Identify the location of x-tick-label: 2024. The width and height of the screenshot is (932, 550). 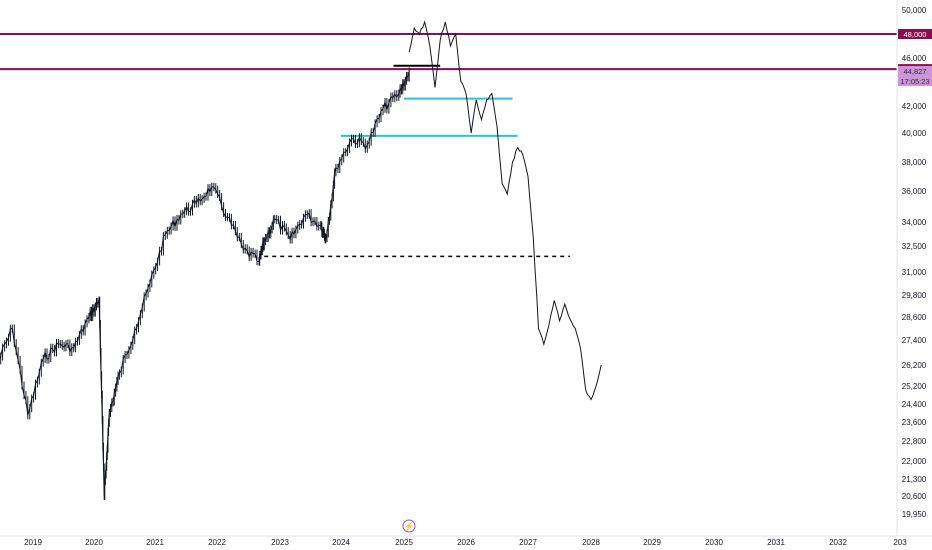
(341, 542).